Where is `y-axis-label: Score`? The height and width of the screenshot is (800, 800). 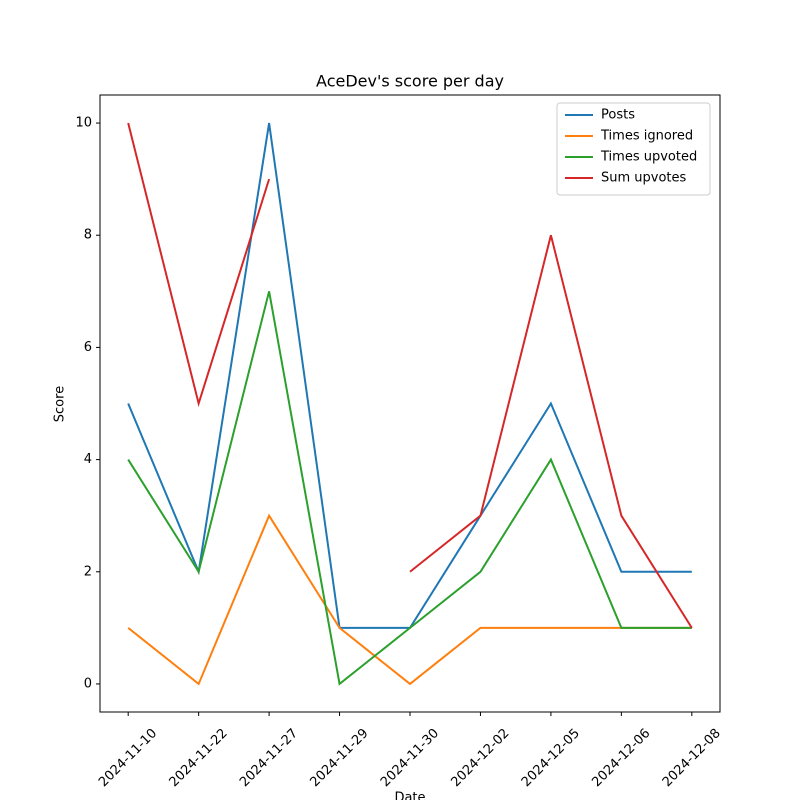 y-axis-label: Score is located at coordinates (60, 404).